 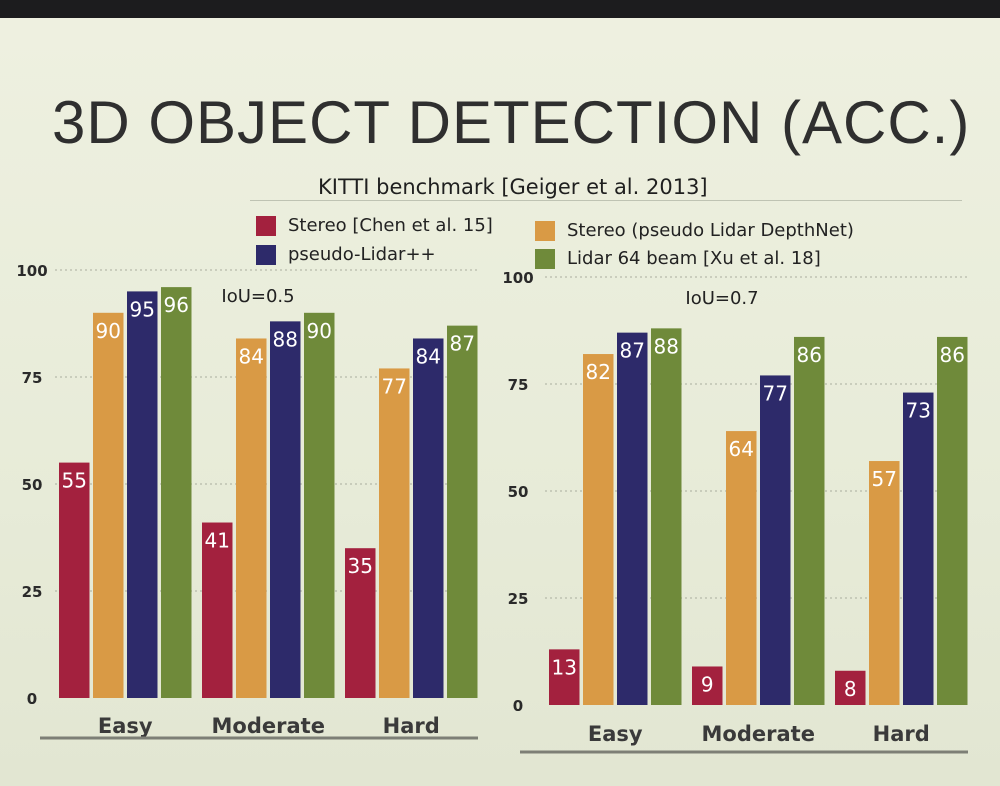 I want to click on legend-divider, so click(x=606, y=200).